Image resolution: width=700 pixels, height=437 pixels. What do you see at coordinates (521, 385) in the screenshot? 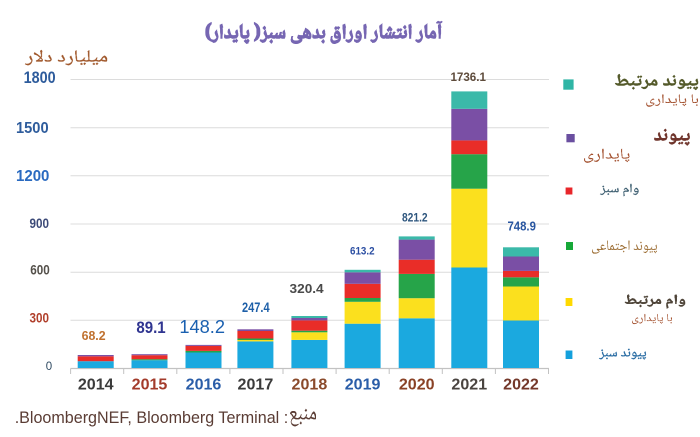
I see `svg-text: 2022` at bounding box center [521, 385].